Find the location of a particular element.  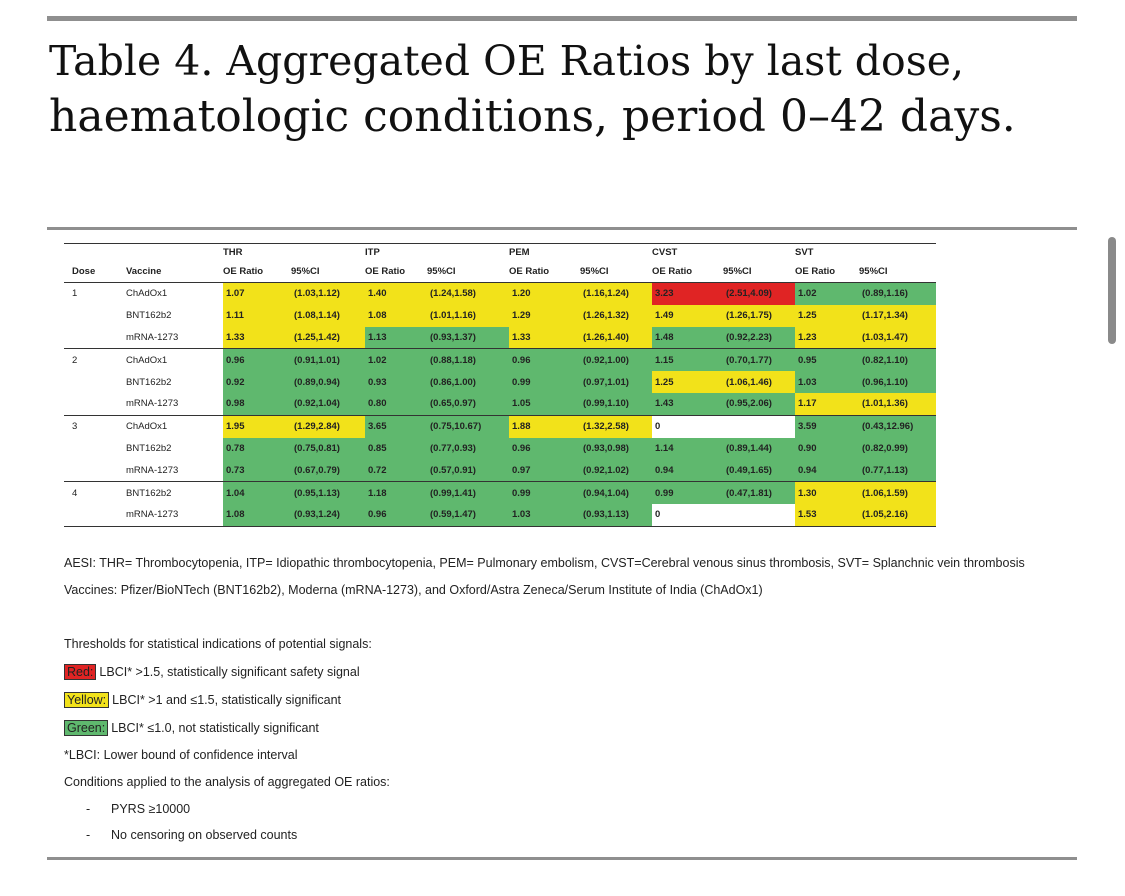

ci-cell: (1.26,1.40) is located at coordinates (616, 338).